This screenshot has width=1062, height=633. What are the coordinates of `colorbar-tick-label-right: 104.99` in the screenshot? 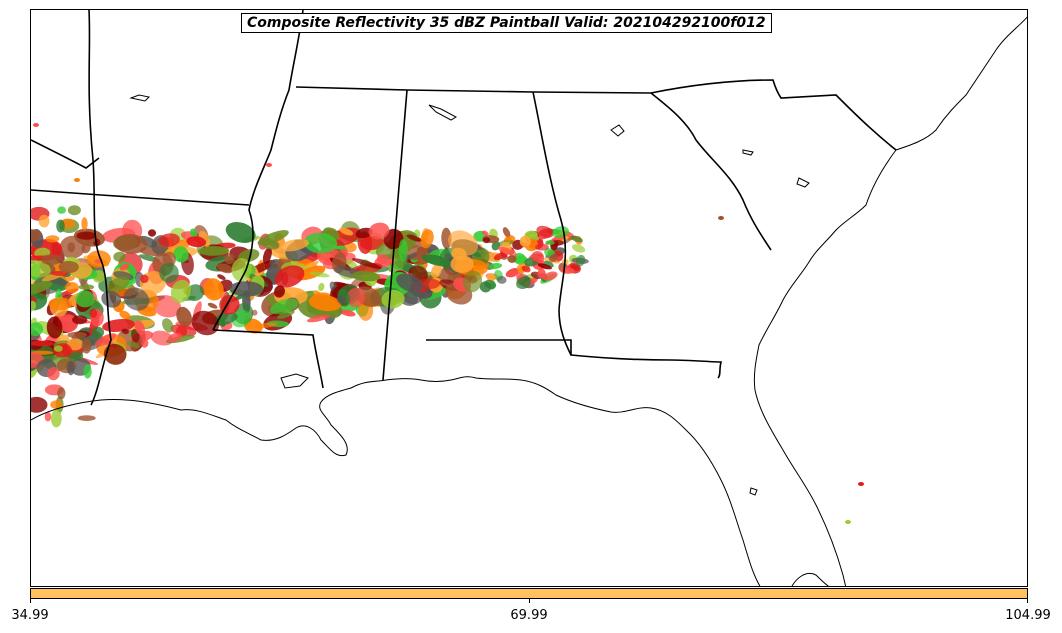 It's located at (1028, 615).